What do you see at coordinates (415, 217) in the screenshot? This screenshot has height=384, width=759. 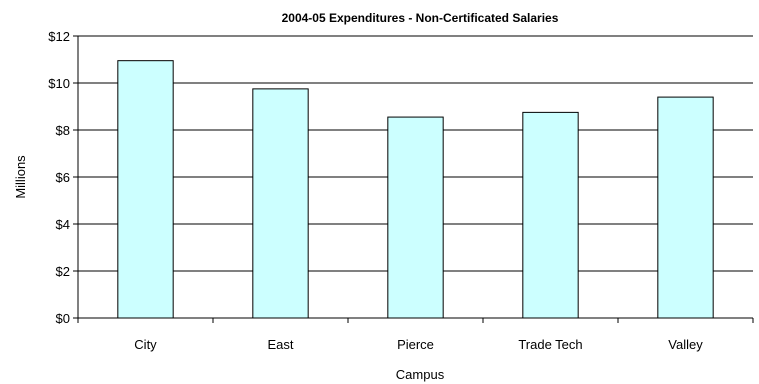 I see `bar-pierce` at bounding box center [415, 217].